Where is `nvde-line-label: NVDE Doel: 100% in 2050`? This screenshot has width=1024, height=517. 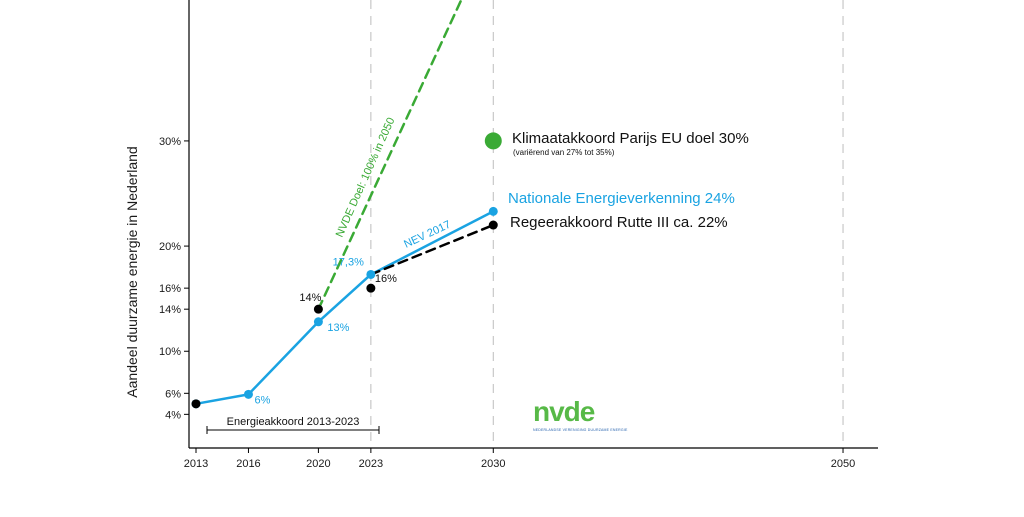
nvde-line-label: NVDE Doel: 100% in 2050 is located at coordinates (366, 177).